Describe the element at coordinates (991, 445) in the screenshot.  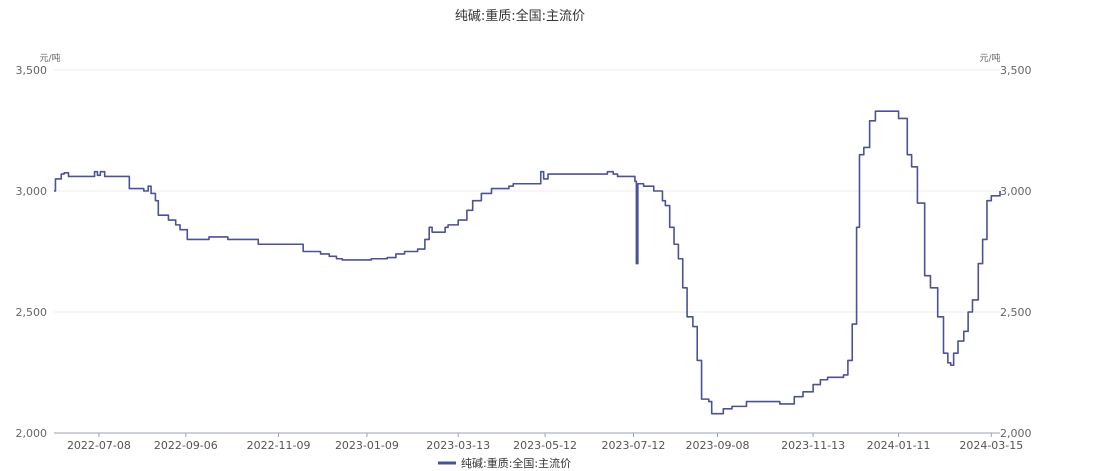
I see `x-tick-label: 2024-03-15` at that location.